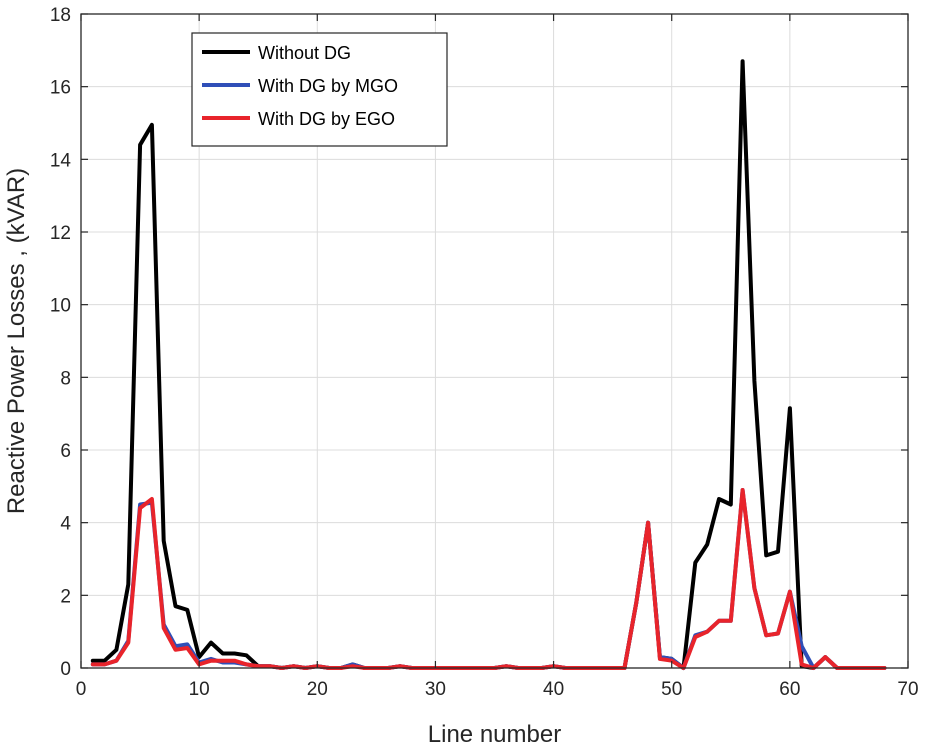  I want to click on y-tick-label: 10, so click(60, 306).